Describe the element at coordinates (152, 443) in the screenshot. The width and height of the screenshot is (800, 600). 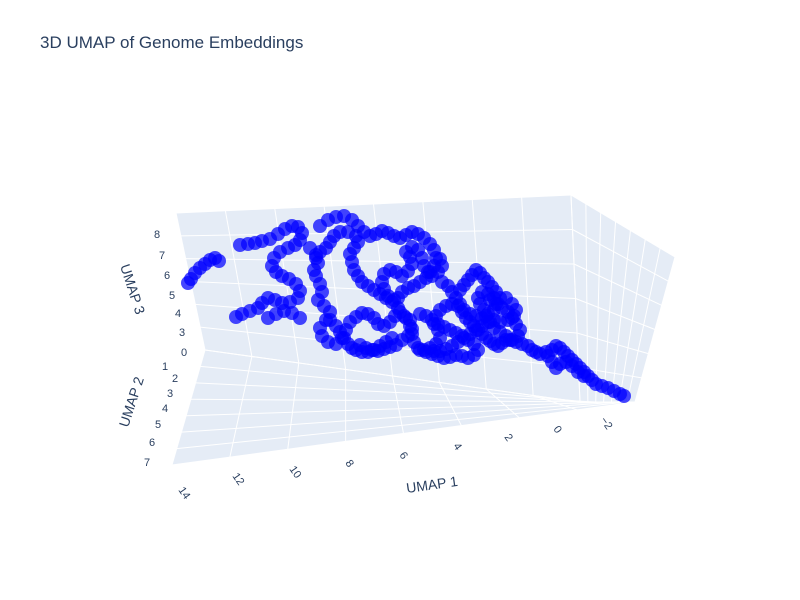
I see `y-tick: 6` at that location.